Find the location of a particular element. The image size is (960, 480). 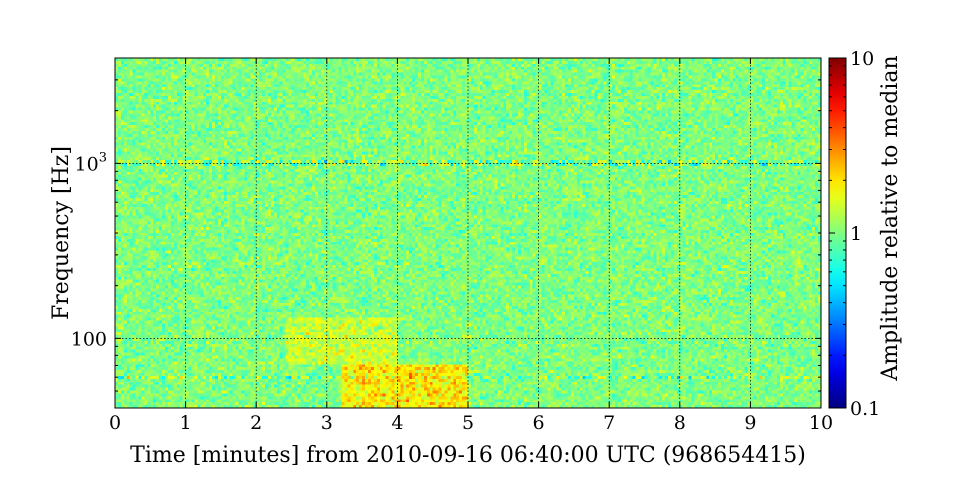

x-tick-label: 5 is located at coordinates (468, 423).